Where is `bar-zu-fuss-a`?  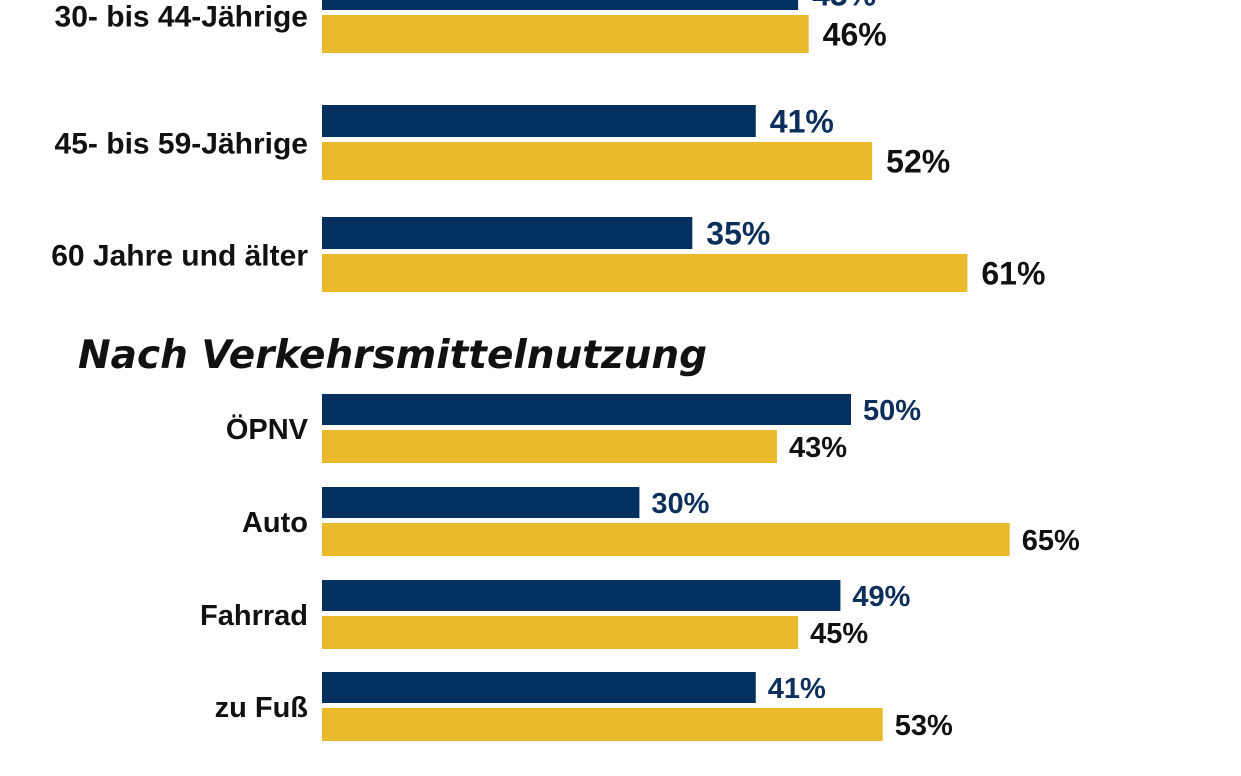 bar-zu-fuss-a is located at coordinates (539, 687).